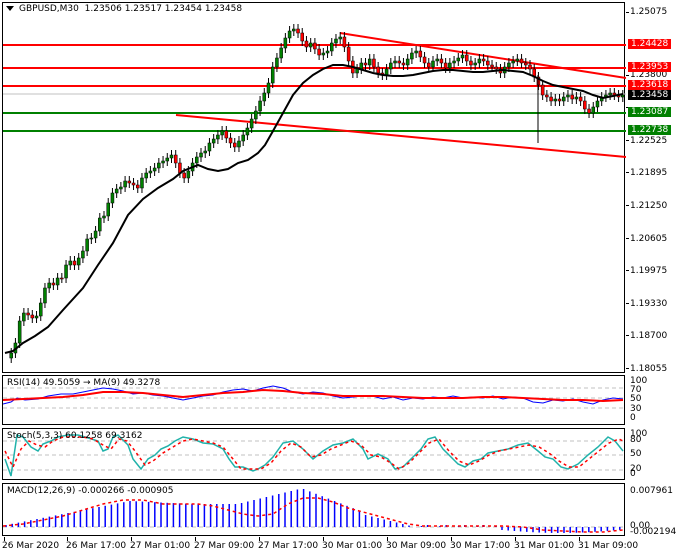 This screenshot has width=700, height=560. What do you see at coordinates (636, 409) in the screenshot?
I see `rsi-tick: 30` at bounding box center [636, 409].